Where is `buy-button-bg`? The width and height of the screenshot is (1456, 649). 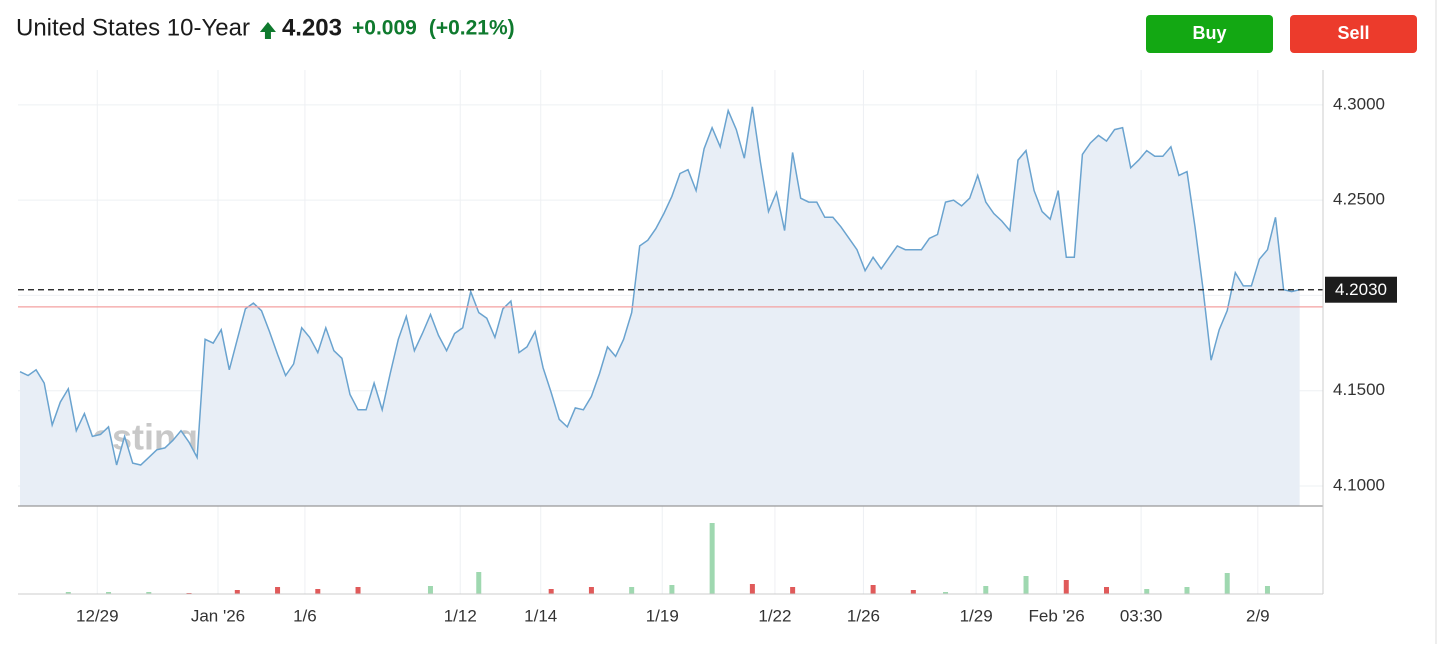 buy-button-bg is located at coordinates (1209, 34).